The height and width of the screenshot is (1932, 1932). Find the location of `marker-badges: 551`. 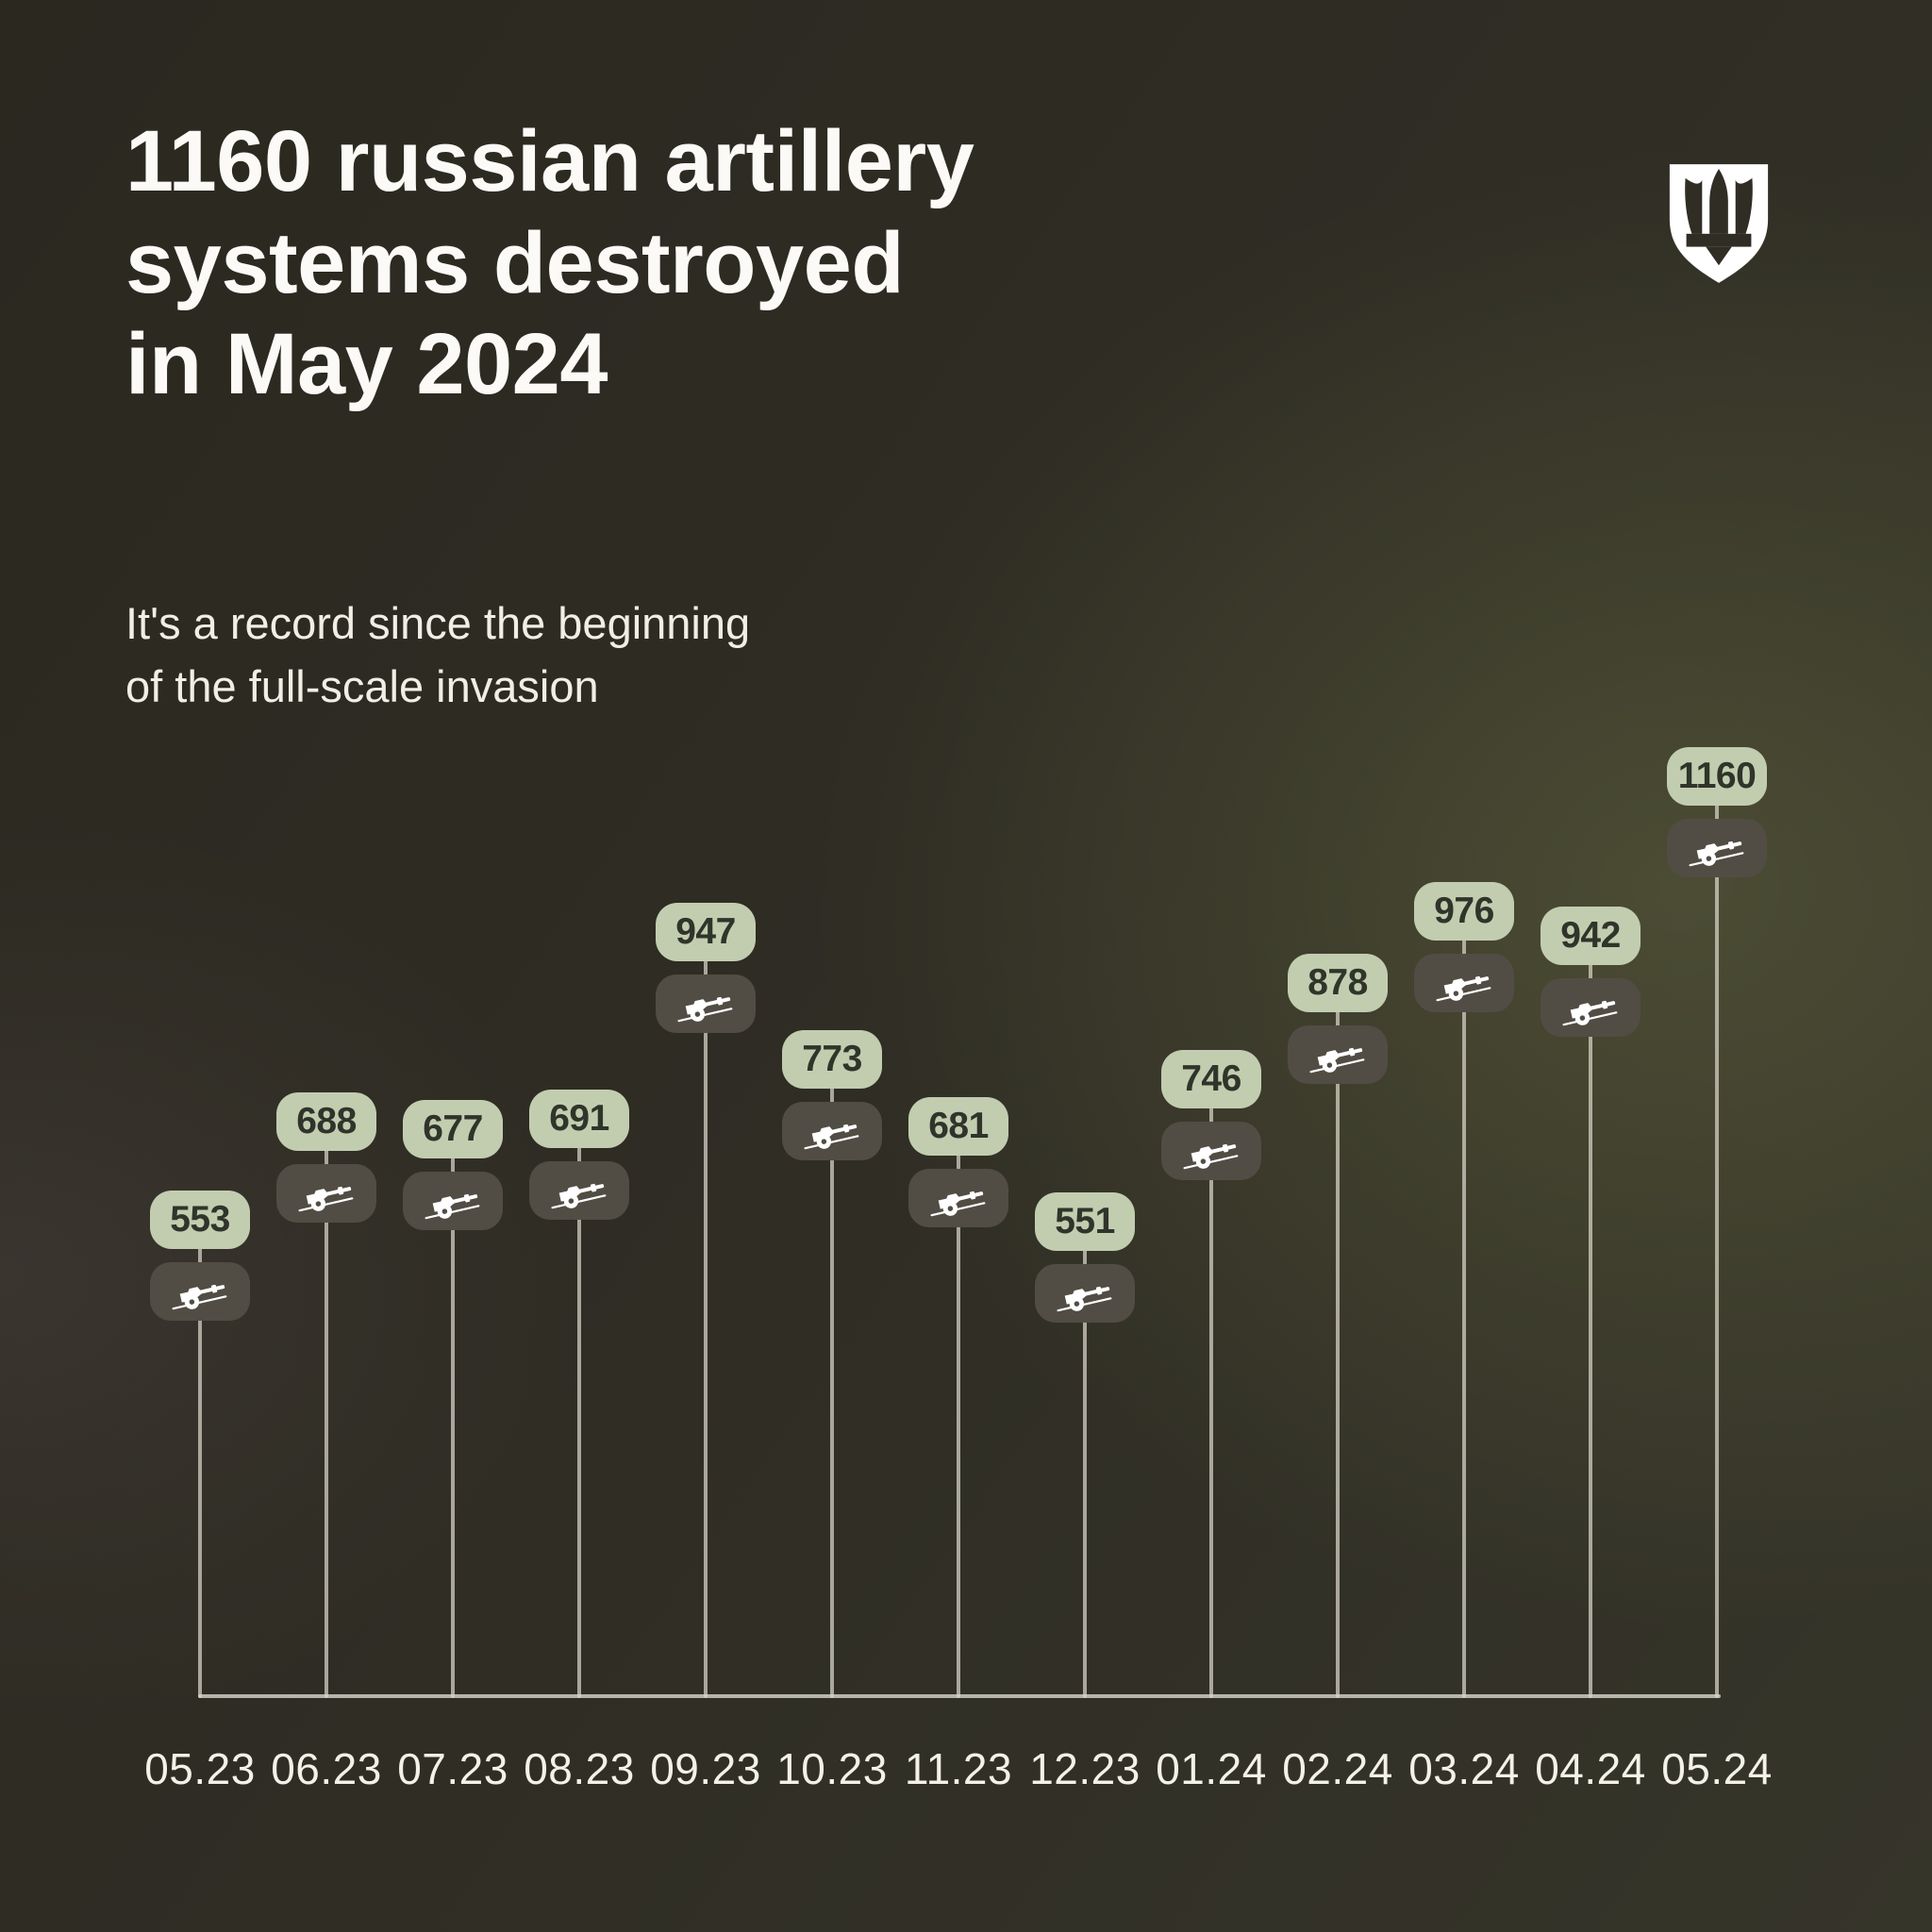

marker-badges: 551 is located at coordinates (1085, 1257).